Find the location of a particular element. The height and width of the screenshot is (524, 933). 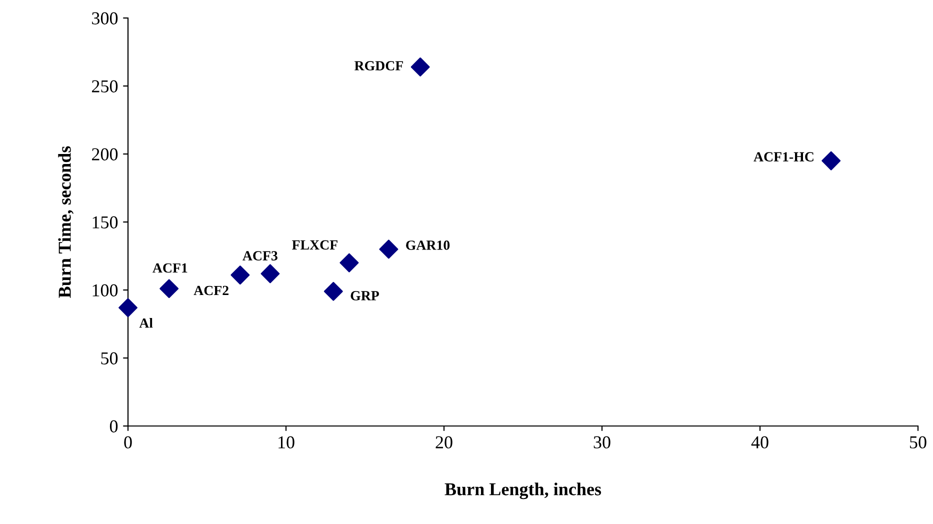

y-axis-title: Burn Time, seconds is located at coordinates (66, 222).